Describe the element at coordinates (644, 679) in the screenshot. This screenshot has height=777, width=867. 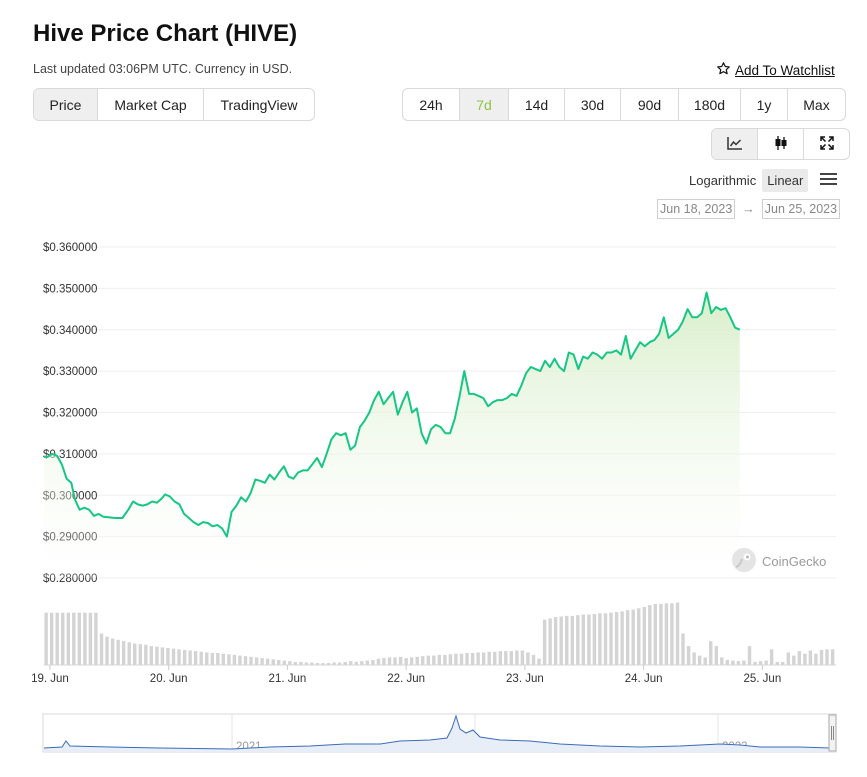
I see `x-tick-label: 24. Jun` at that location.